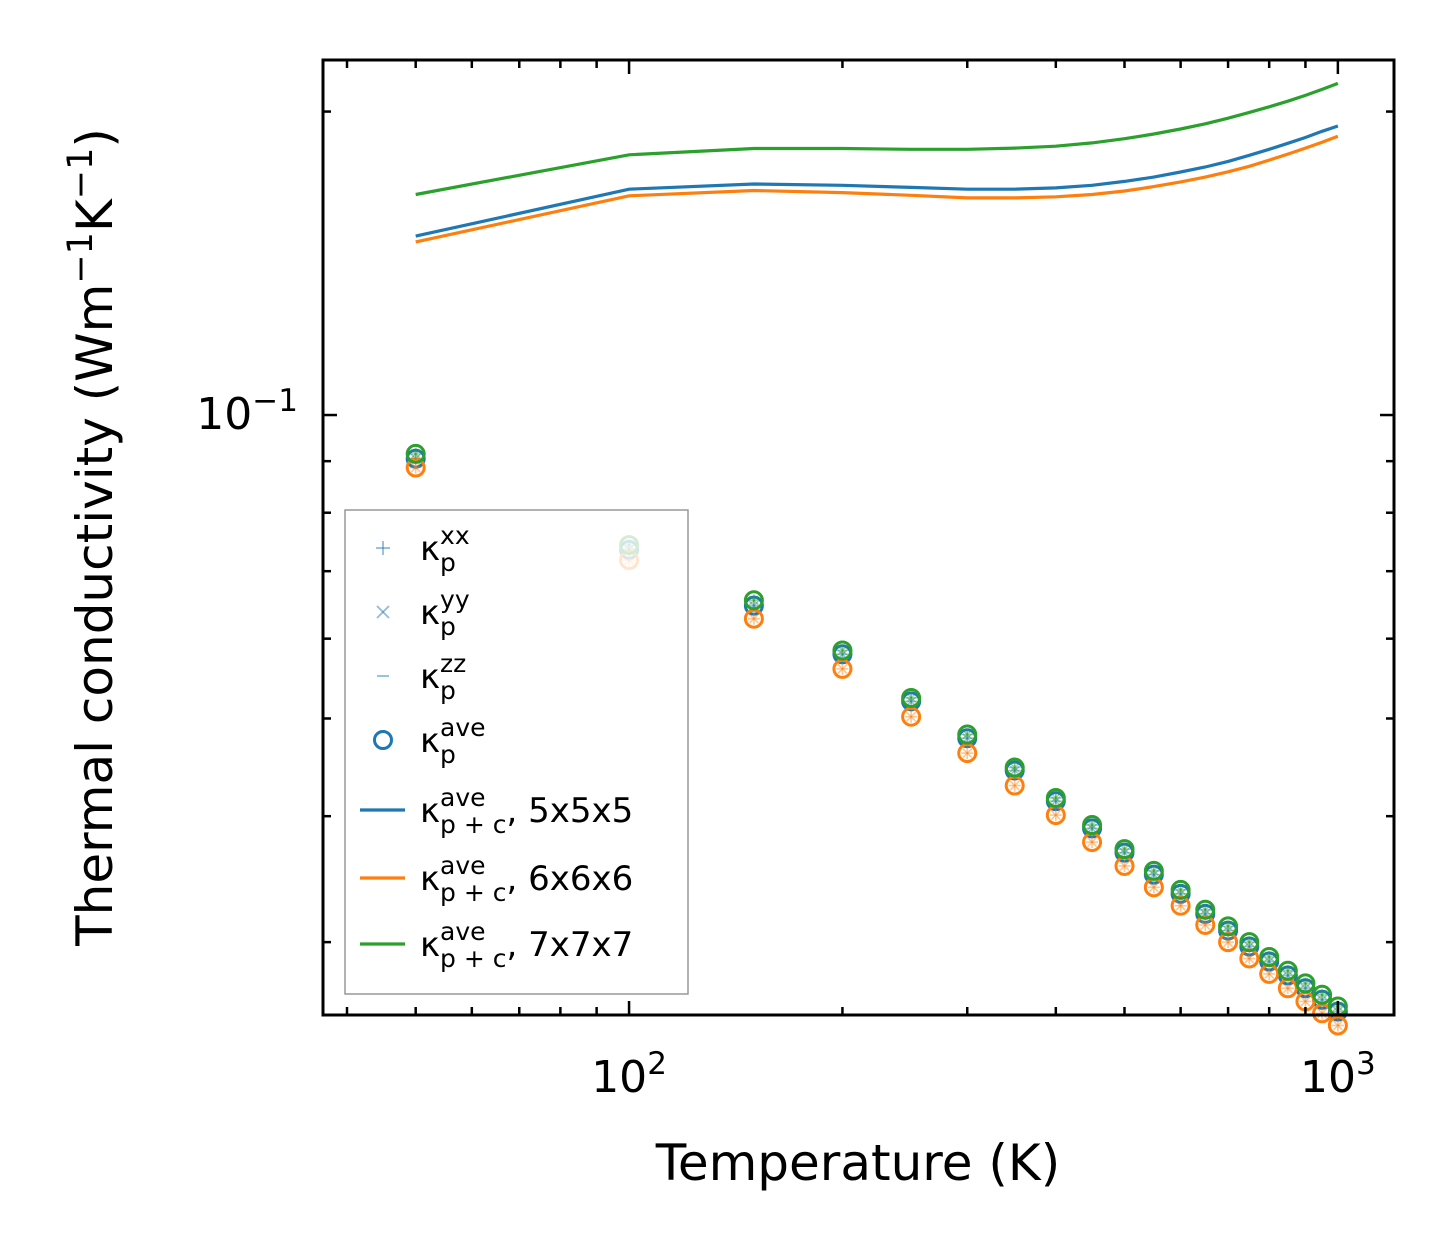 Image resolution: width=1454 pixels, height=1254 pixels. What do you see at coordinates (526, 879) in the screenshot?
I see `legend-label: κave p + c, 6x6x6` at bounding box center [526, 879].